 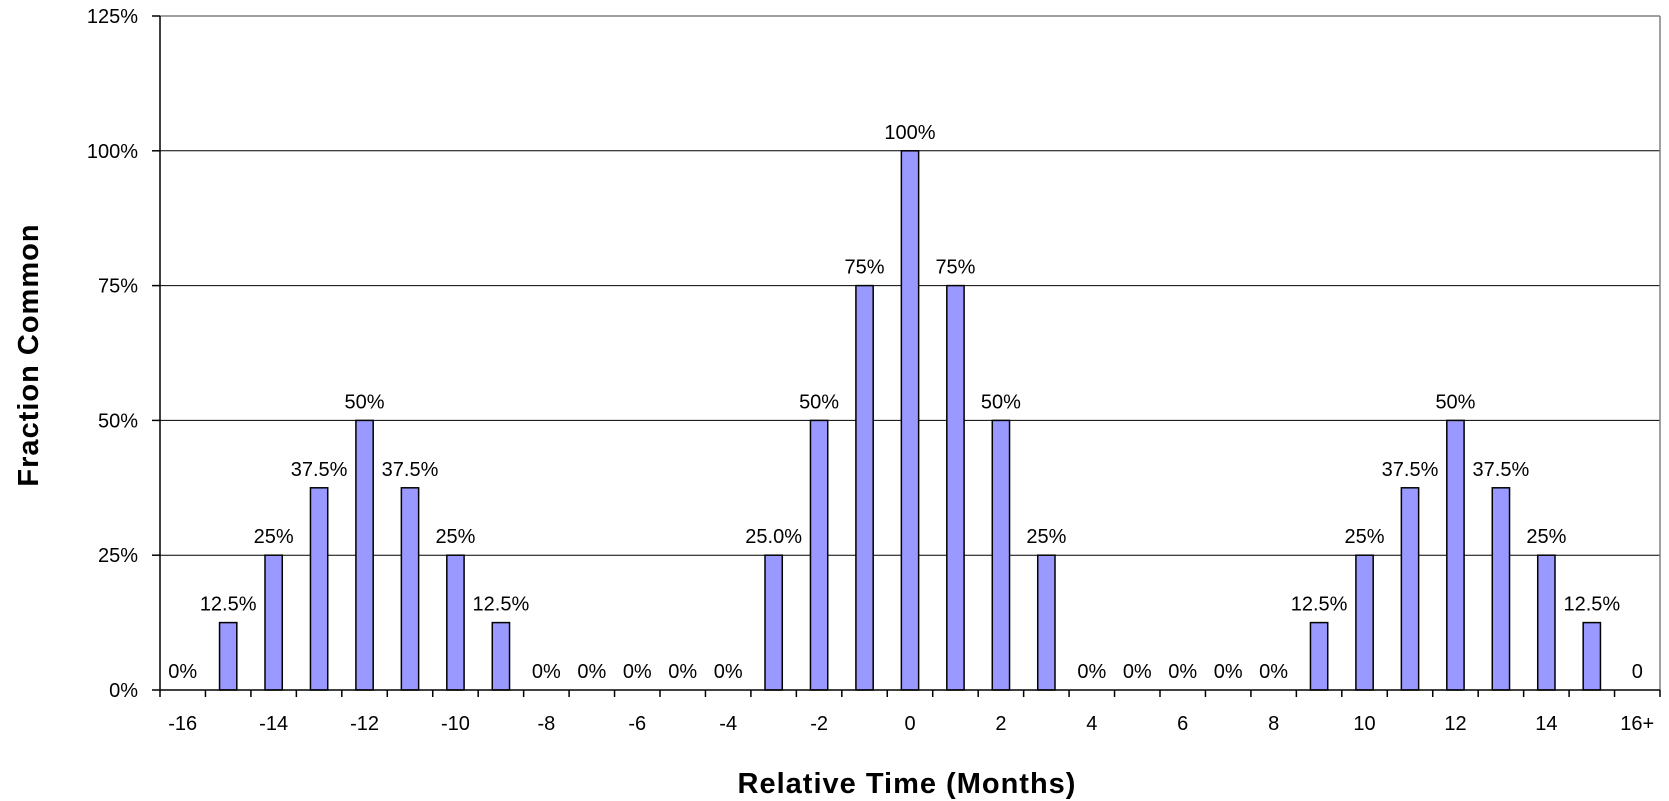 What do you see at coordinates (909, 724) in the screenshot?
I see `x-tick-label: 0` at bounding box center [909, 724].